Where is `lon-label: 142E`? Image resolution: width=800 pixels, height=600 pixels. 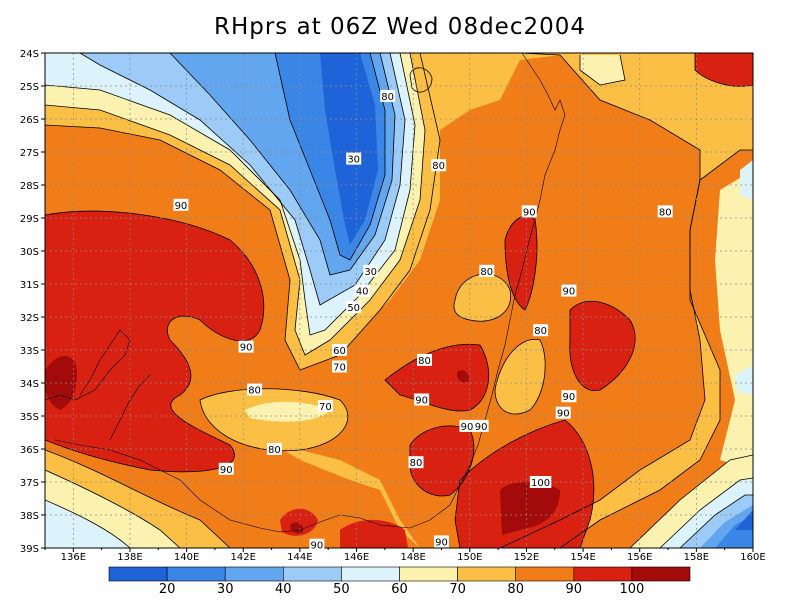 lon-label: 142E is located at coordinates (243, 557).